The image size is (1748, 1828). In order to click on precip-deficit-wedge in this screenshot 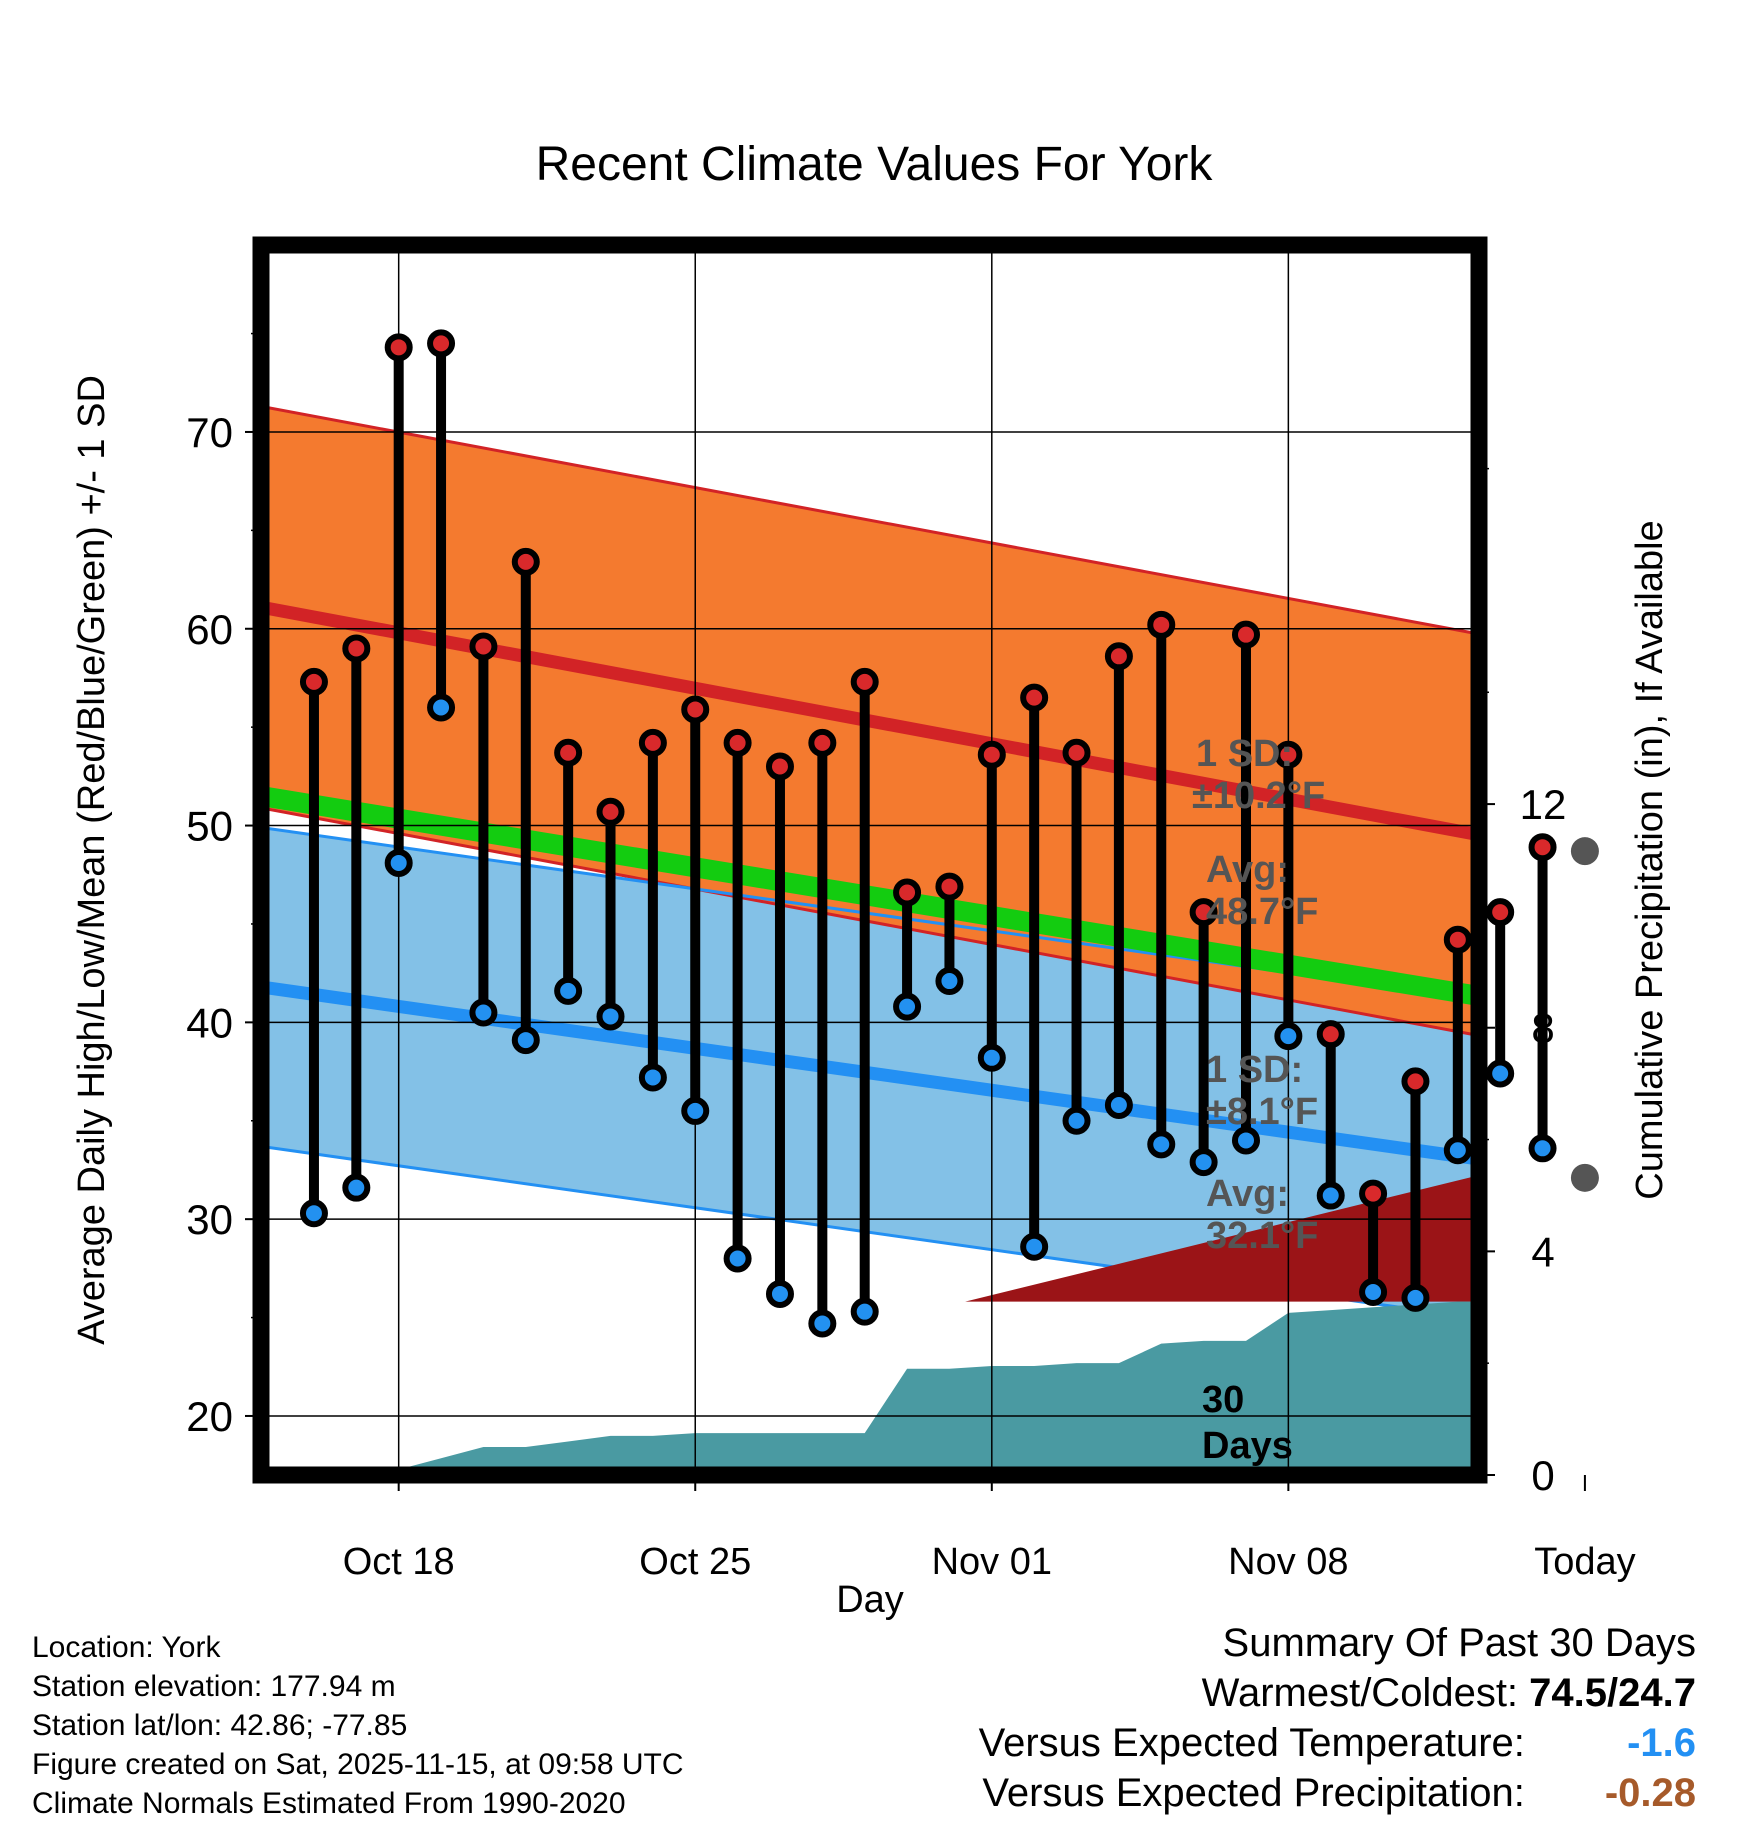, I will do `click(1222, 1238)`.